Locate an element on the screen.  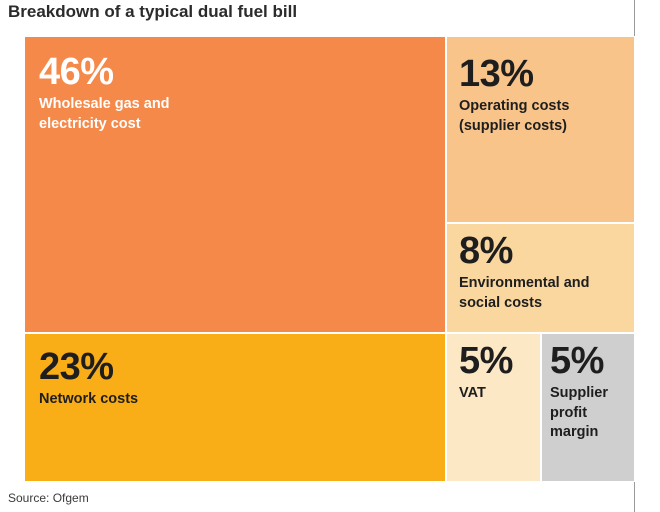
label-line: Supplier is located at coordinates (579, 393).